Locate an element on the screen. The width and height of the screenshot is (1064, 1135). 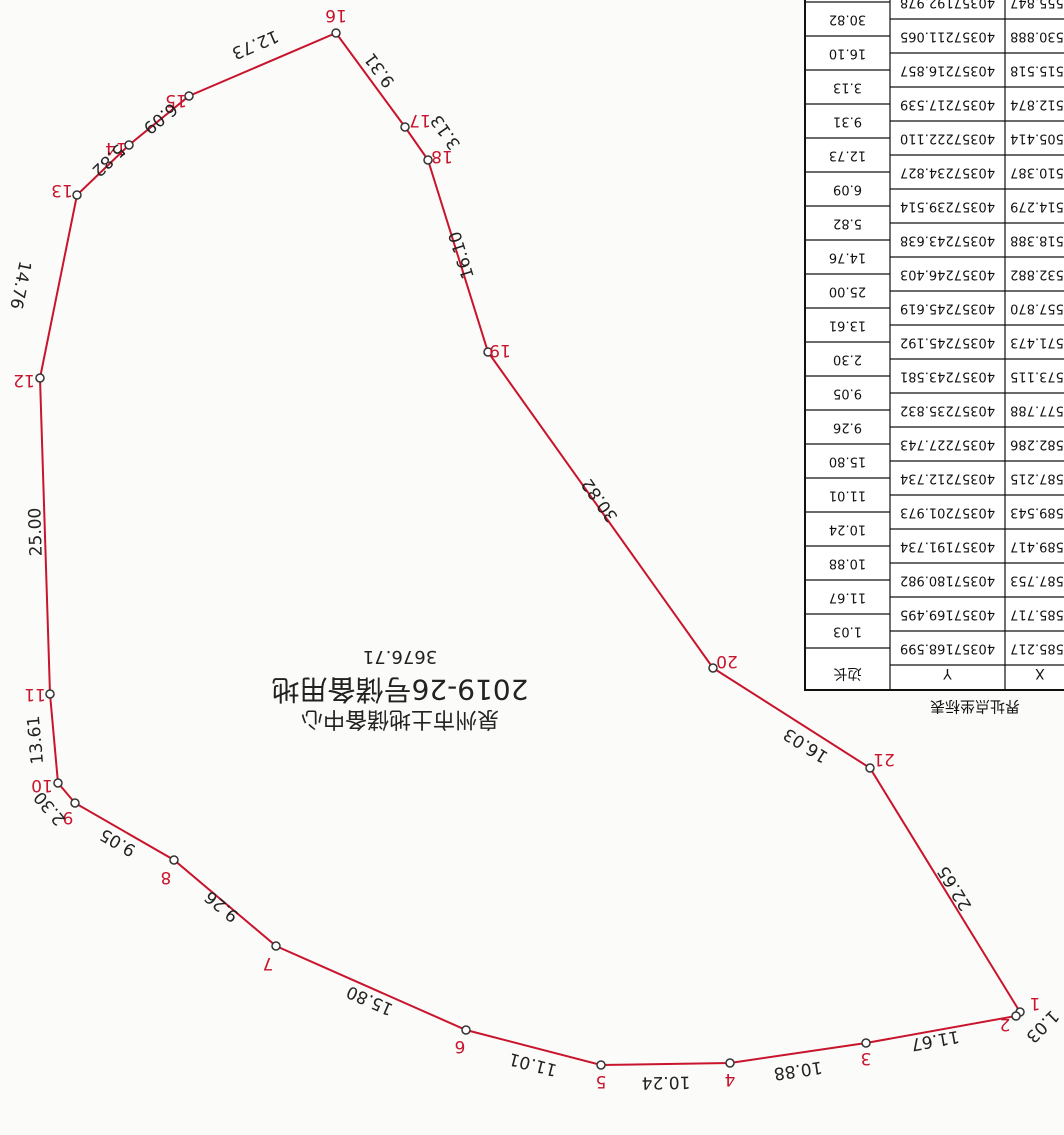
point-label: 3 is located at coordinates (866, 1058).